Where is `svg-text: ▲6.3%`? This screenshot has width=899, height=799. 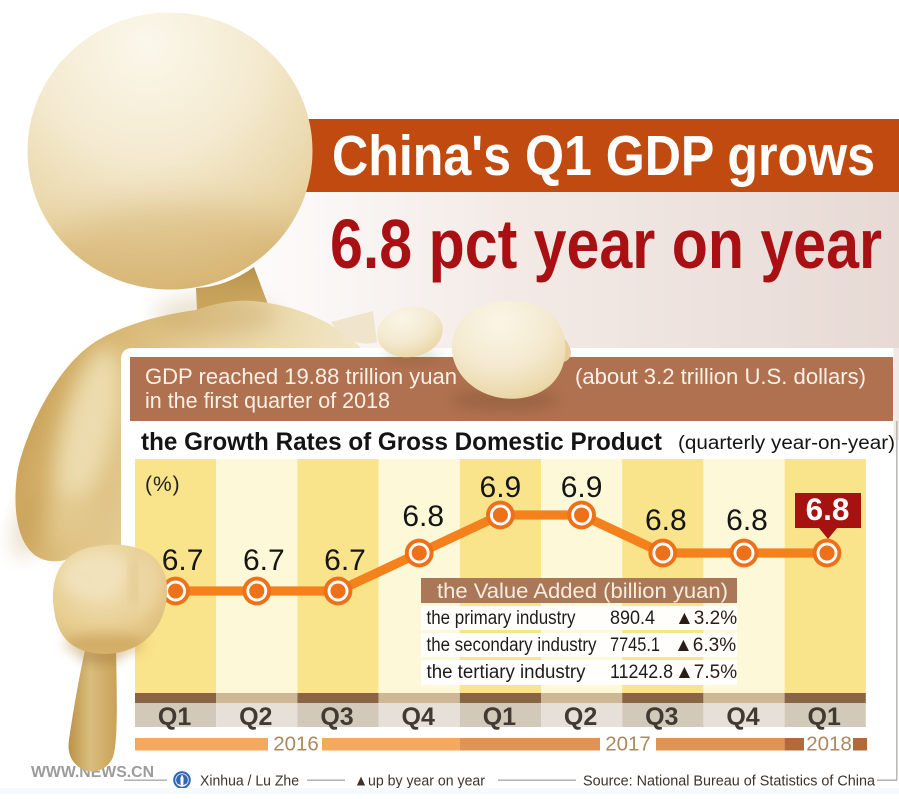 svg-text: ▲6.3% is located at coordinates (705, 645).